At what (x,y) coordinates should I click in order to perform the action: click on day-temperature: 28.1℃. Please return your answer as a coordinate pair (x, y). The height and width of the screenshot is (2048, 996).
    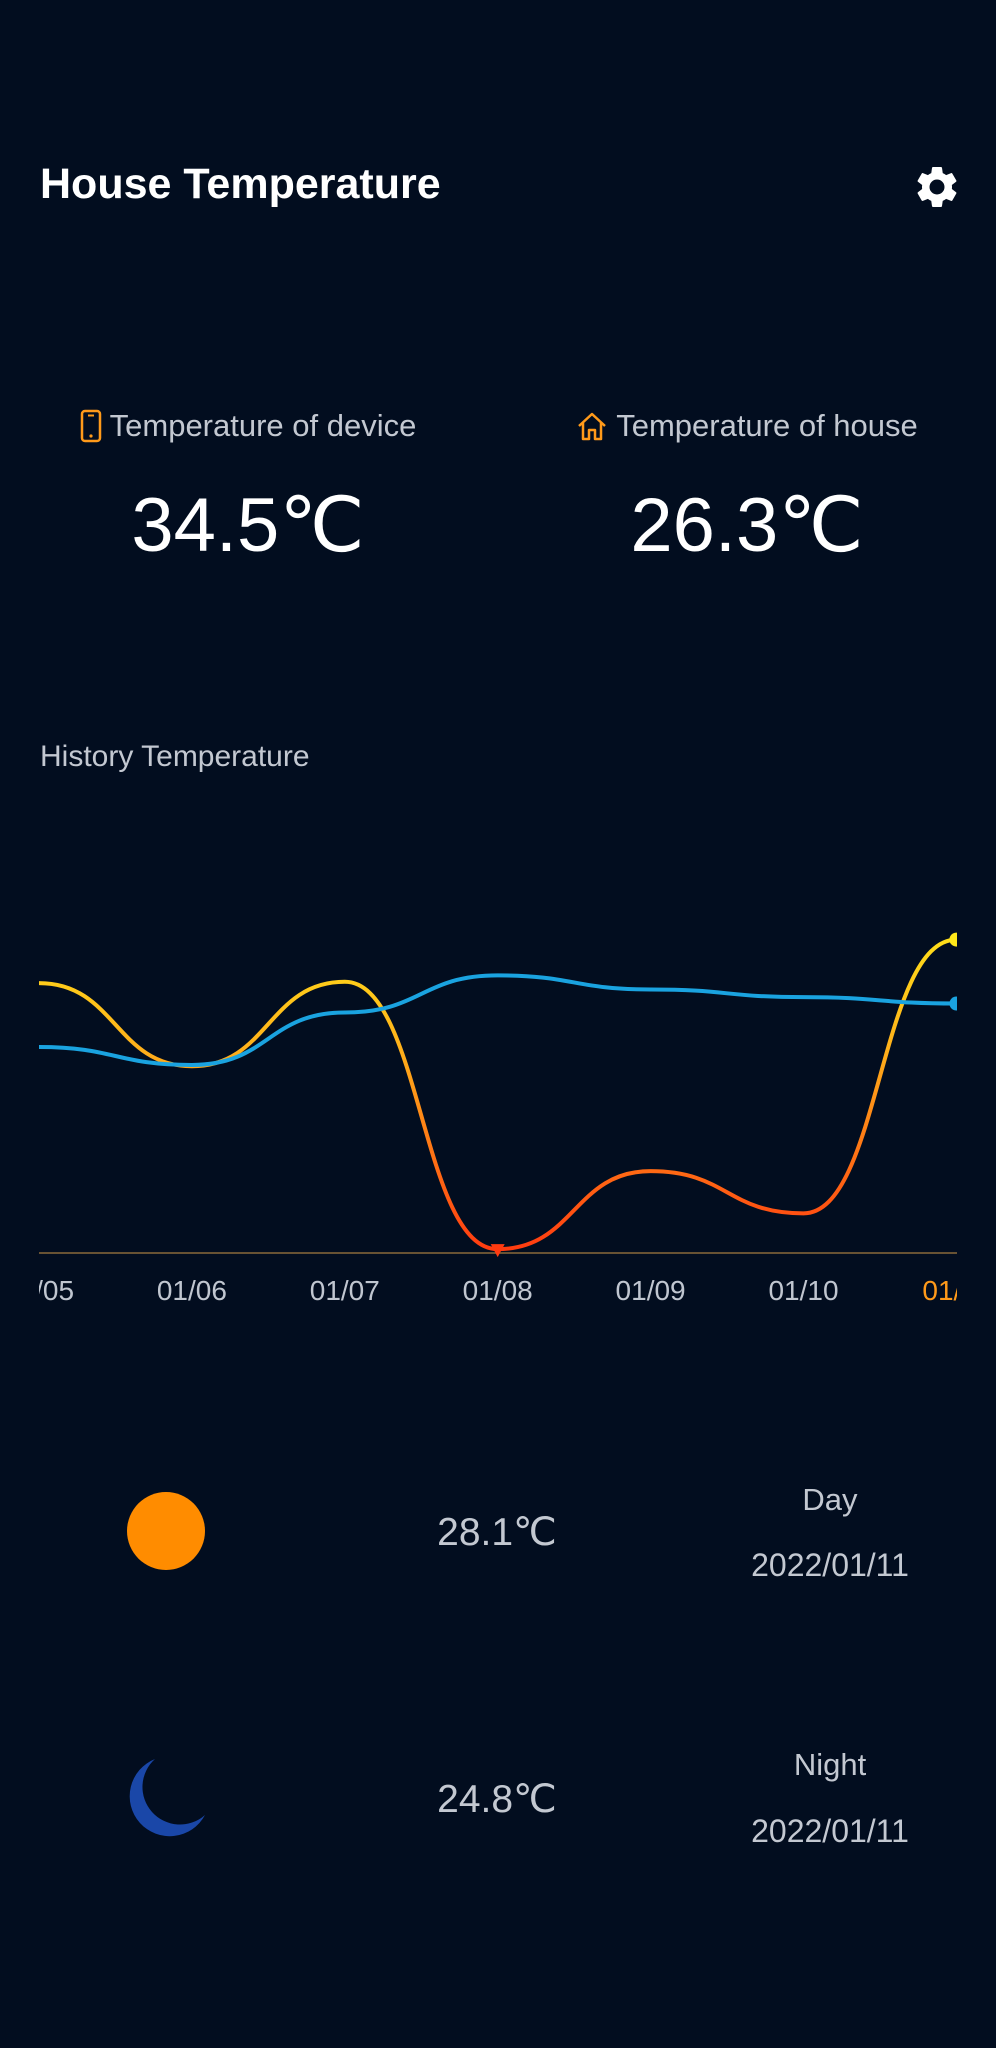
    Looking at the image, I should click on (497, 1532).